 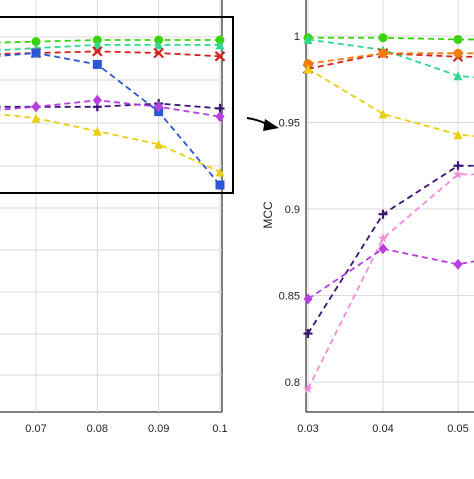 I want to click on right-y-tick-label-2: 0.95, so click(x=289, y=124).